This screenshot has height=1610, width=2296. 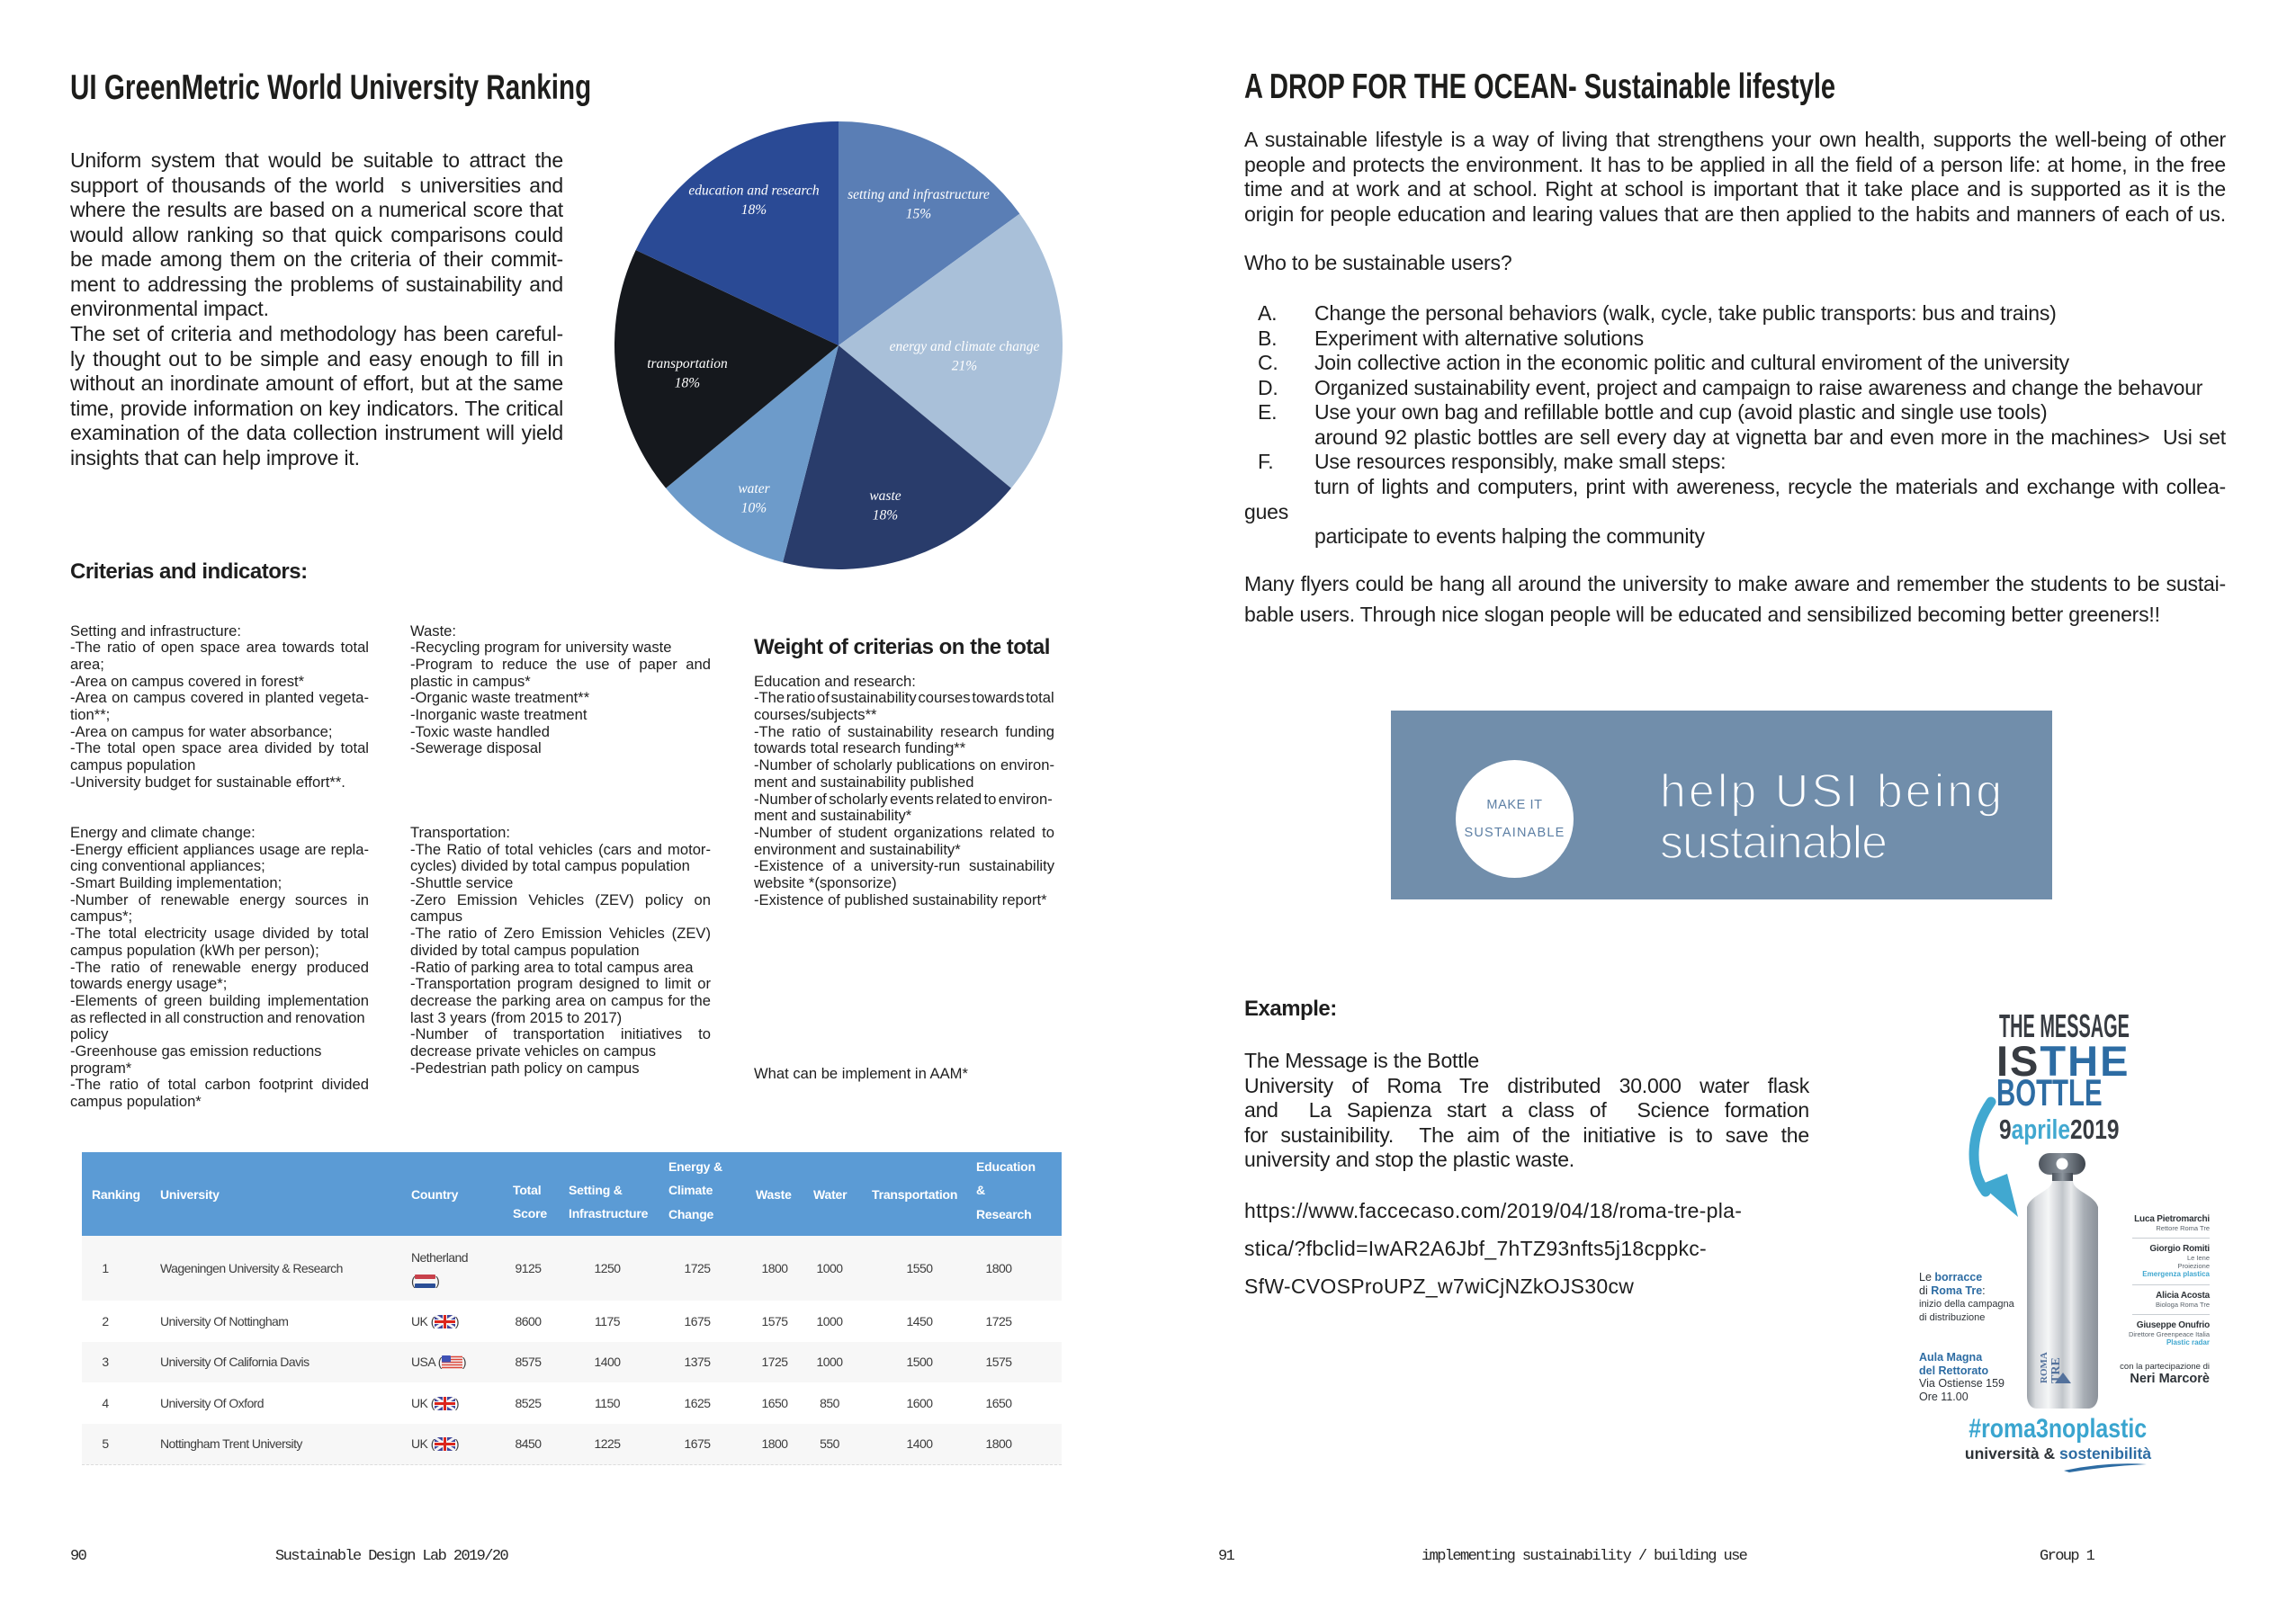 What do you see at coordinates (919, 214) in the screenshot?
I see `svg-text: 15%` at bounding box center [919, 214].